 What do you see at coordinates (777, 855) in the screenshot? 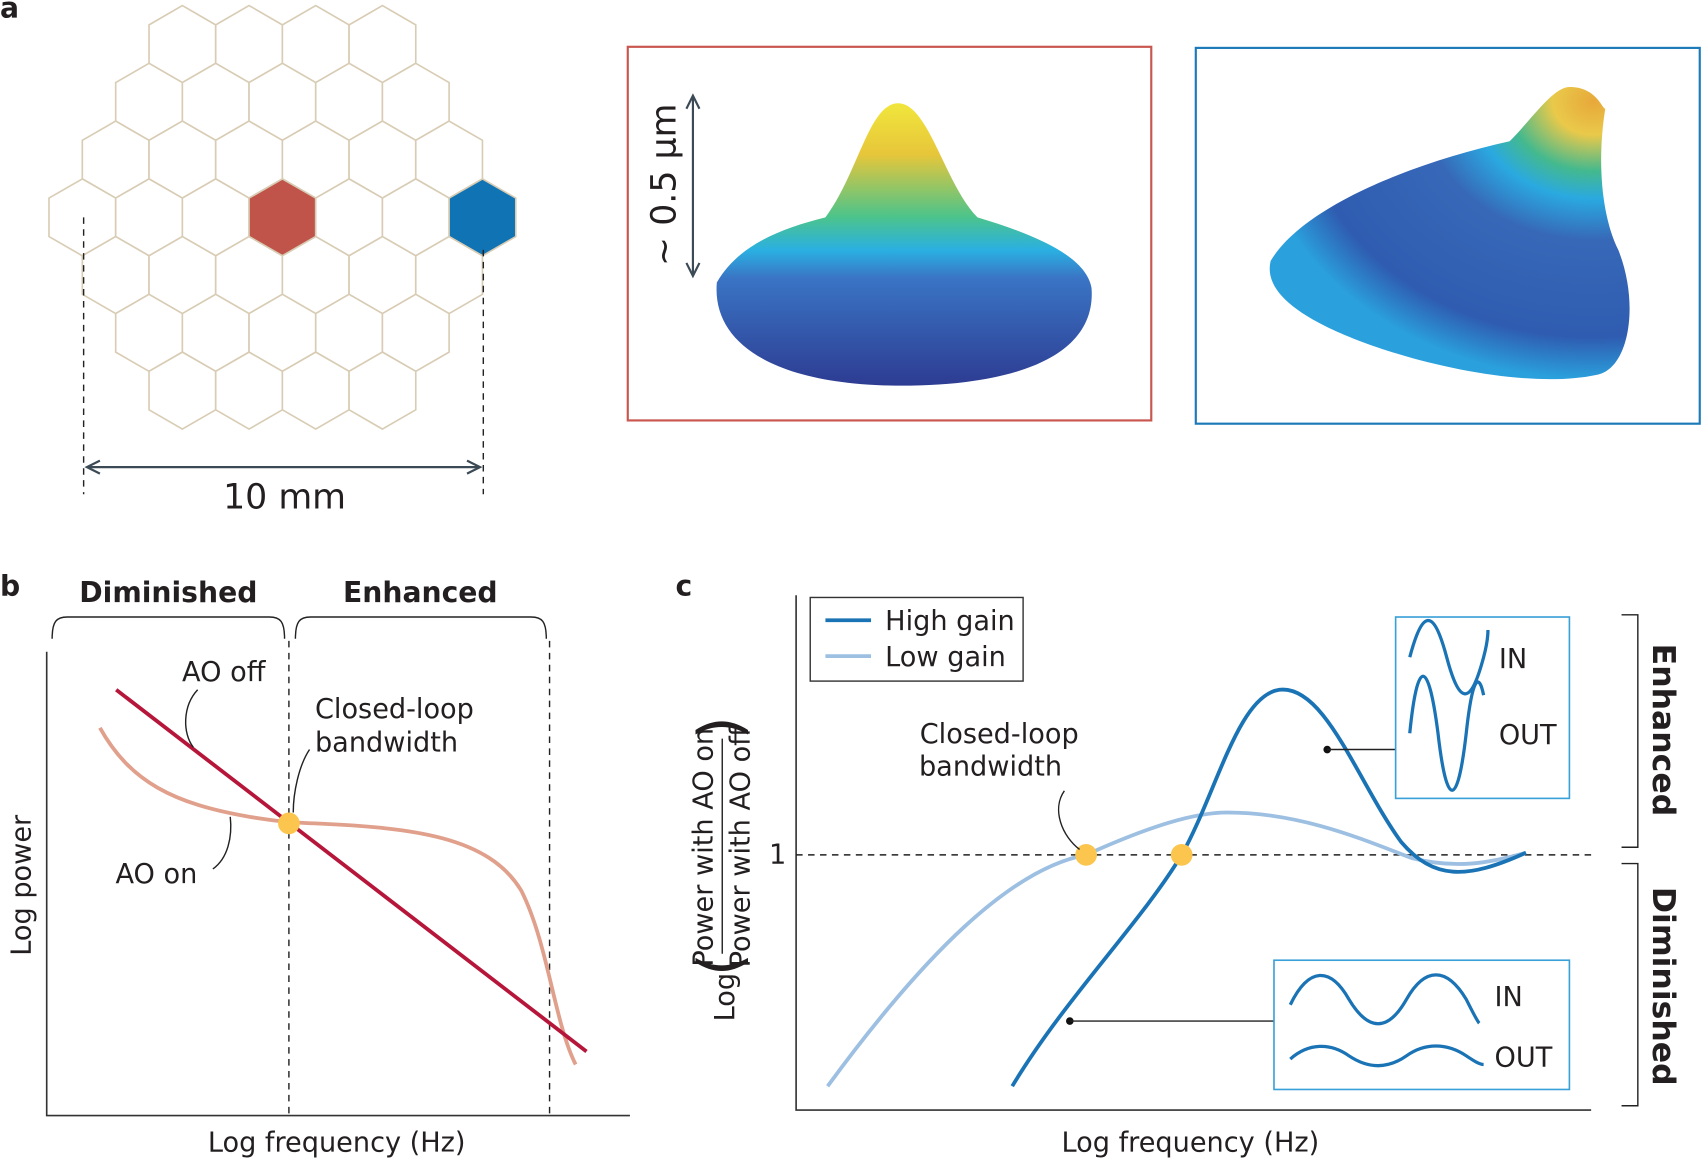
I see `tick-label: 1` at bounding box center [777, 855].